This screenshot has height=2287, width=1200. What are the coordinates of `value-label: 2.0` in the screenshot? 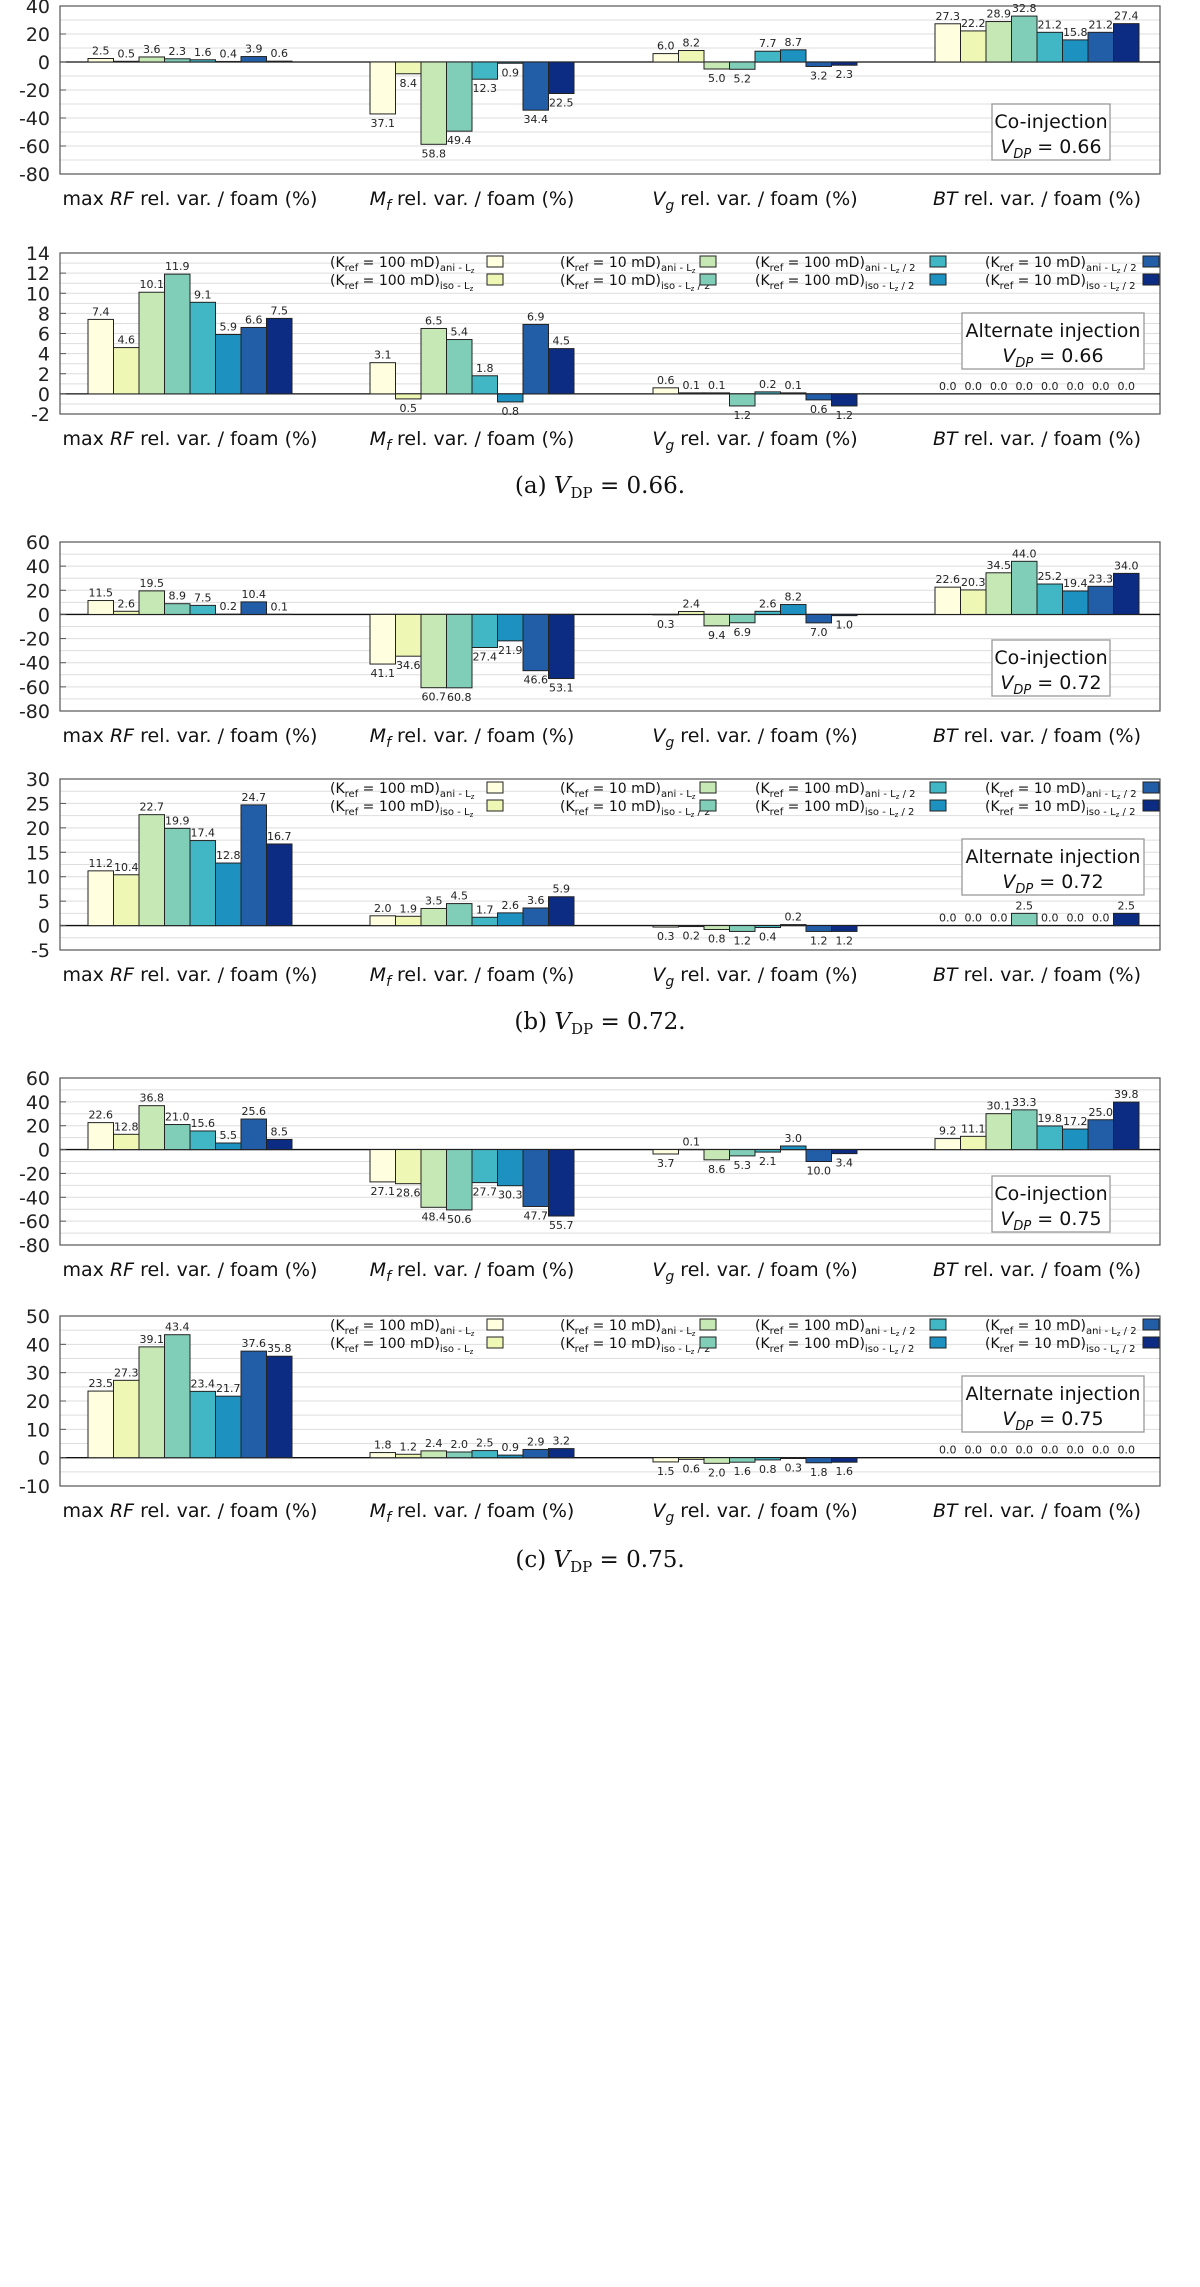 It's located at (383, 908).